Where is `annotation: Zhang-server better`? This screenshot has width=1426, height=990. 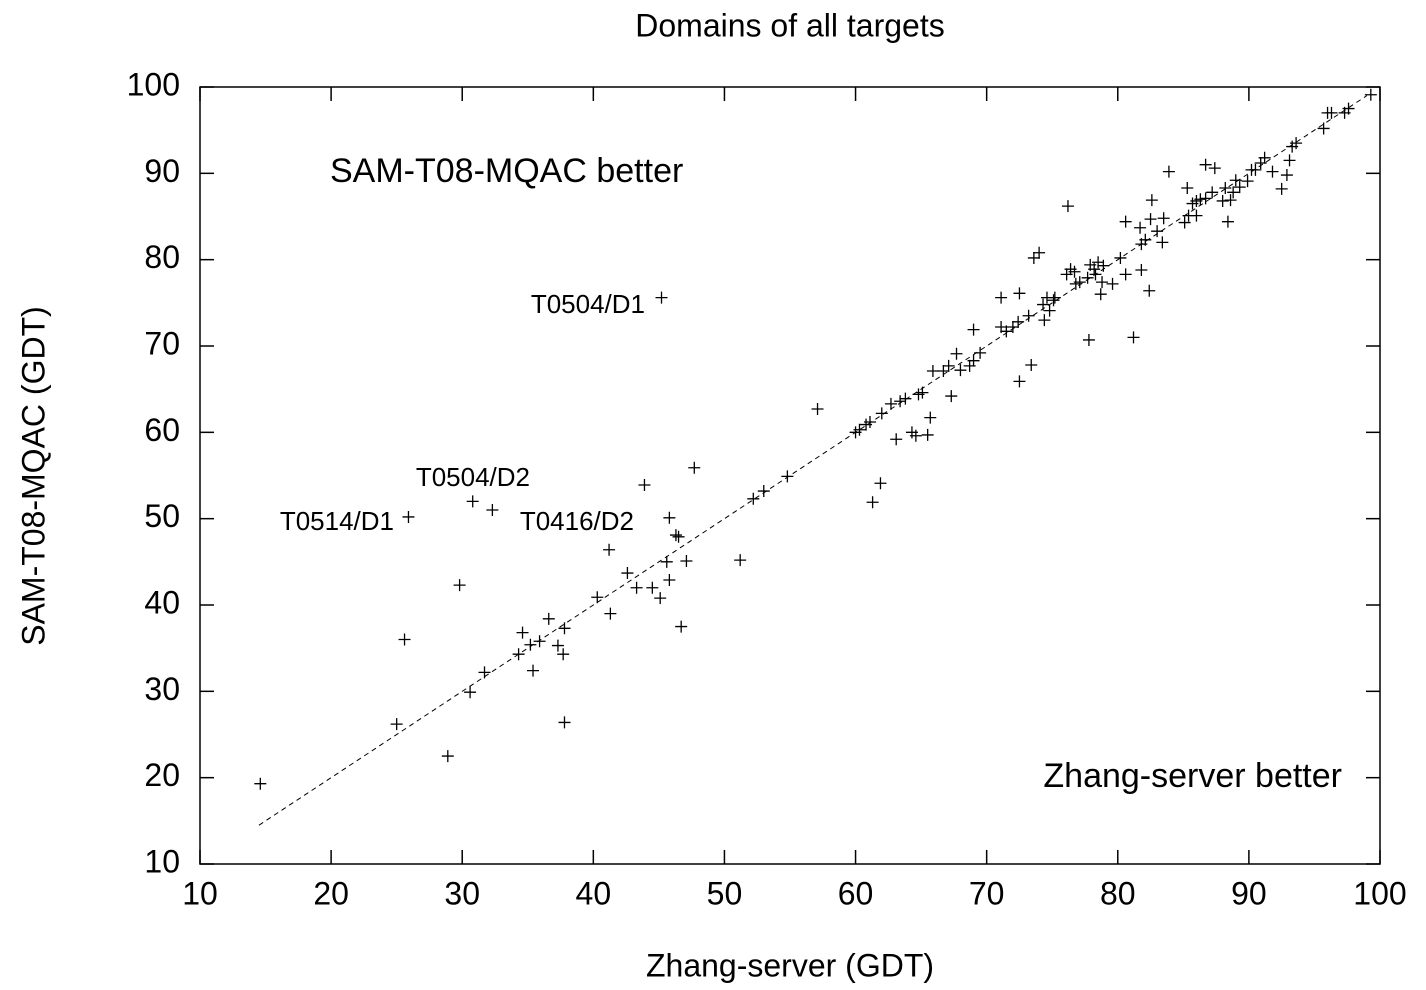 annotation: Zhang-server better is located at coordinates (1192, 776).